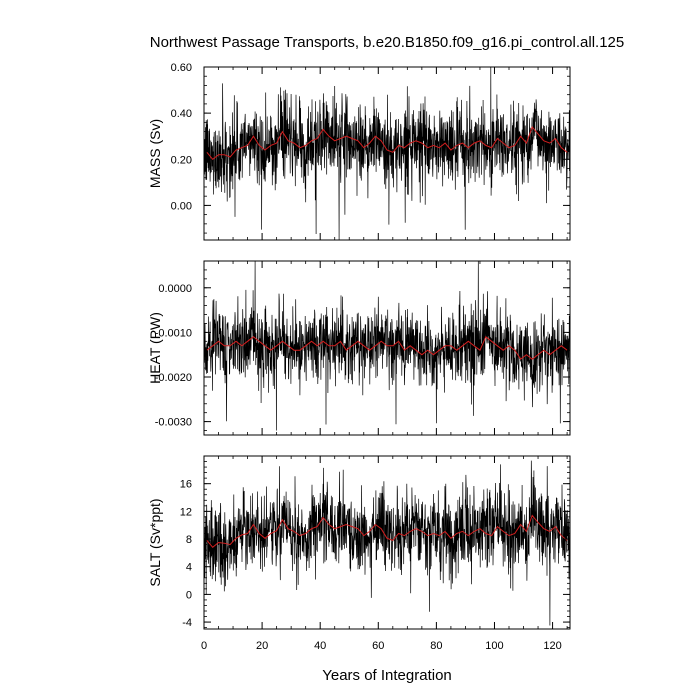  Describe the element at coordinates (186, 485) in the screenshot. I see `y-tick-label: 16` at that location.